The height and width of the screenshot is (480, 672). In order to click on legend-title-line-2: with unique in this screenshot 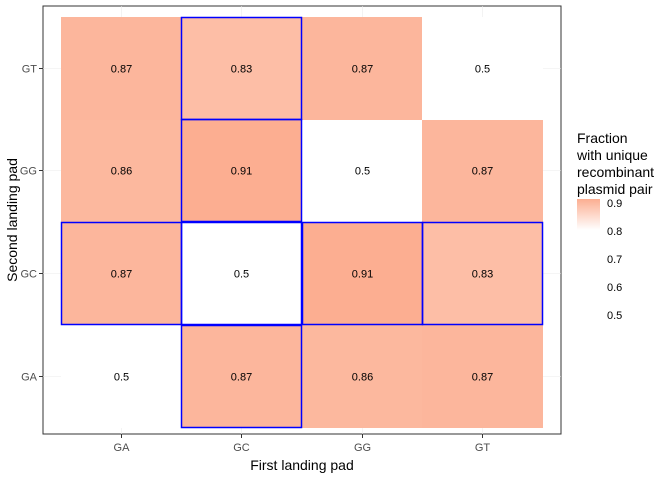, I will do `click(612, 155)`.